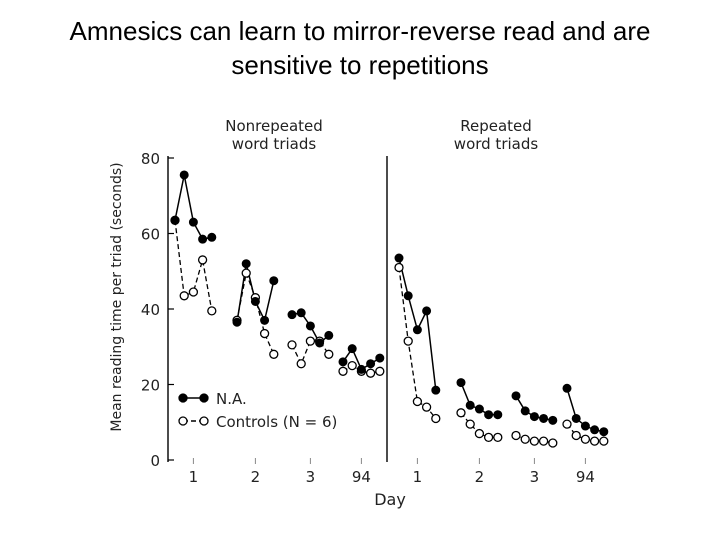 Image resolution: width=720 pixels, height=540 pixels. I want to click on y-tick-label: 60, so click(150, 235).